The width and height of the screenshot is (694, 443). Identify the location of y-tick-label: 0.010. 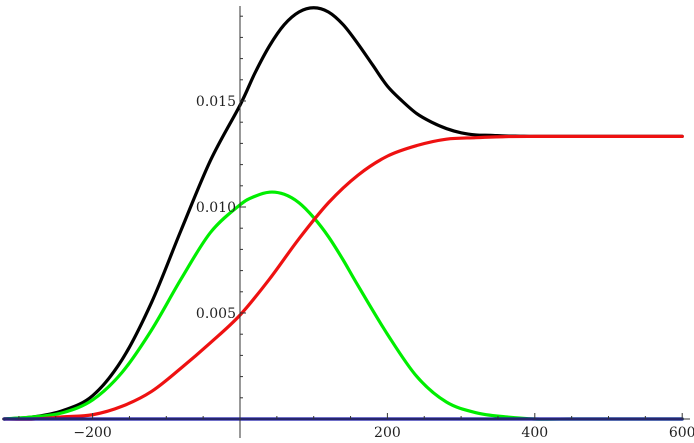
(216, 208).